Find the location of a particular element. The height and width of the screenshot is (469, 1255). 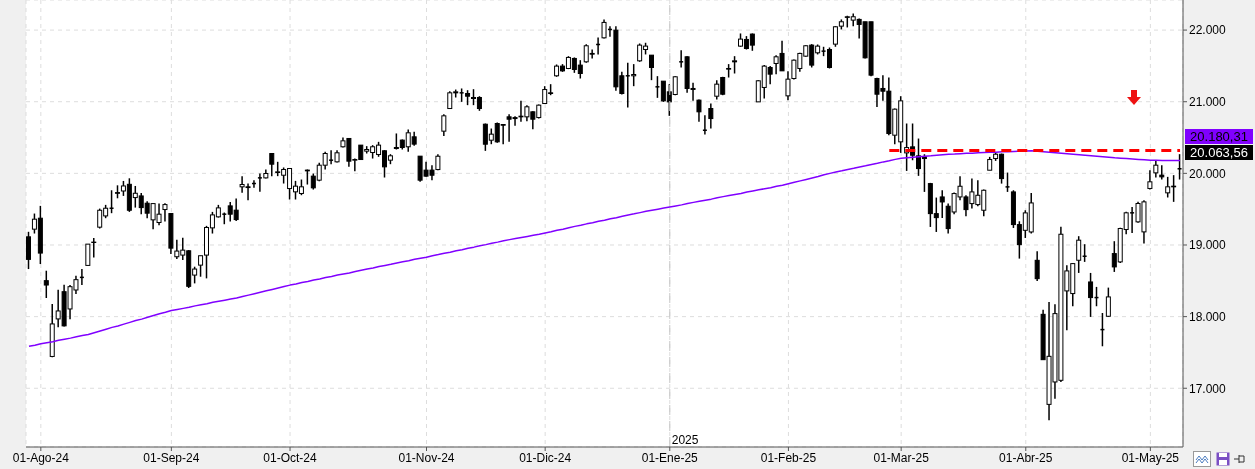

x-tick-label: 01-May-25 is located at coordinates (1150, 457).